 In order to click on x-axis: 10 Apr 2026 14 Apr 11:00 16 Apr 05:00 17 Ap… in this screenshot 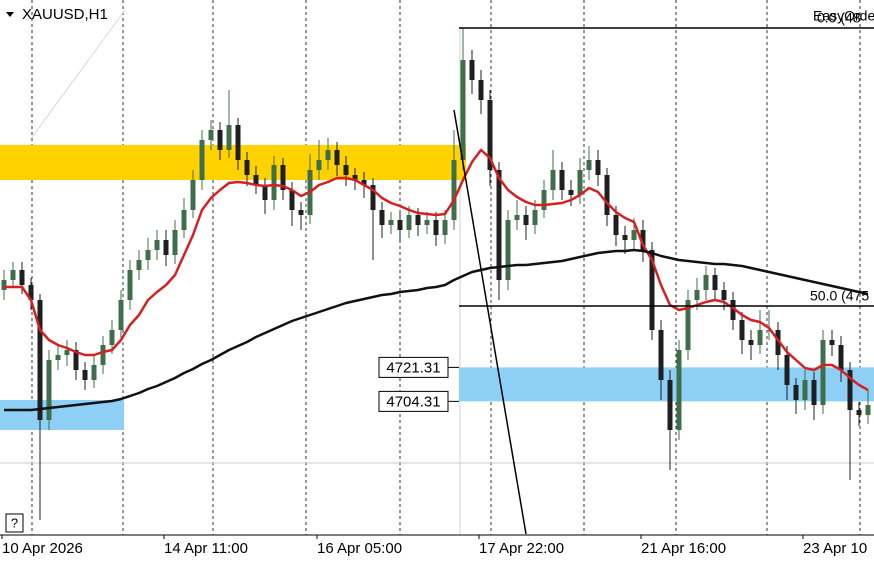, I will do `click(434, 546)`.